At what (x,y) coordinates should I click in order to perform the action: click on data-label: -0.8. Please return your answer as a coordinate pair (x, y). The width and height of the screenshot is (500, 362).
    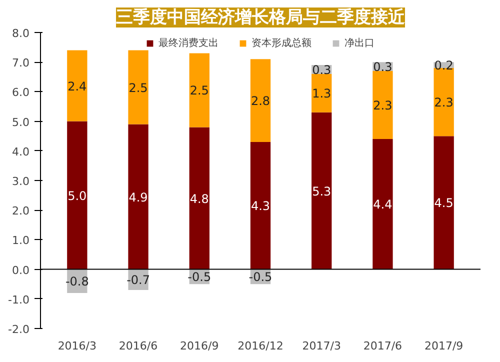
    Looking at the image, I should click on (77, 281).